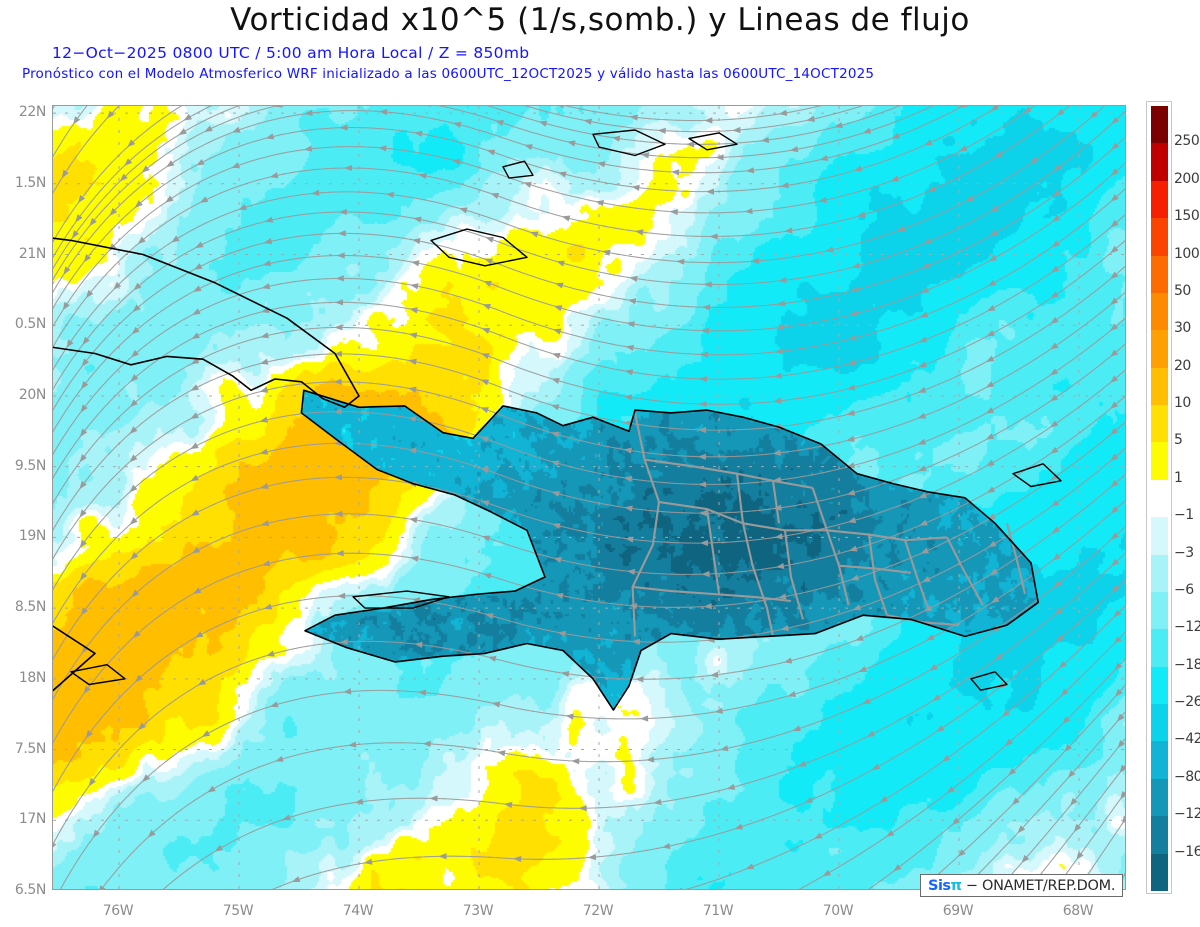 This screenshot has width=1200, height=927. I want to click on organization-label: − ONAMET/REP.DOM., so click(1039, 886).